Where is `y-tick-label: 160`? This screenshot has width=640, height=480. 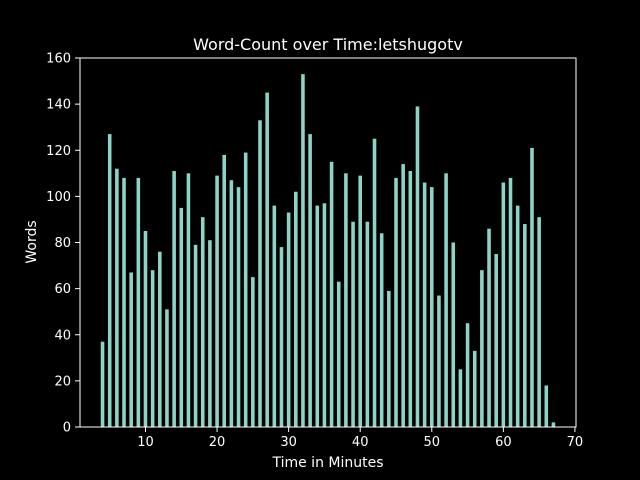 y-tick-label: 160 is located at coordinates (58, 59).